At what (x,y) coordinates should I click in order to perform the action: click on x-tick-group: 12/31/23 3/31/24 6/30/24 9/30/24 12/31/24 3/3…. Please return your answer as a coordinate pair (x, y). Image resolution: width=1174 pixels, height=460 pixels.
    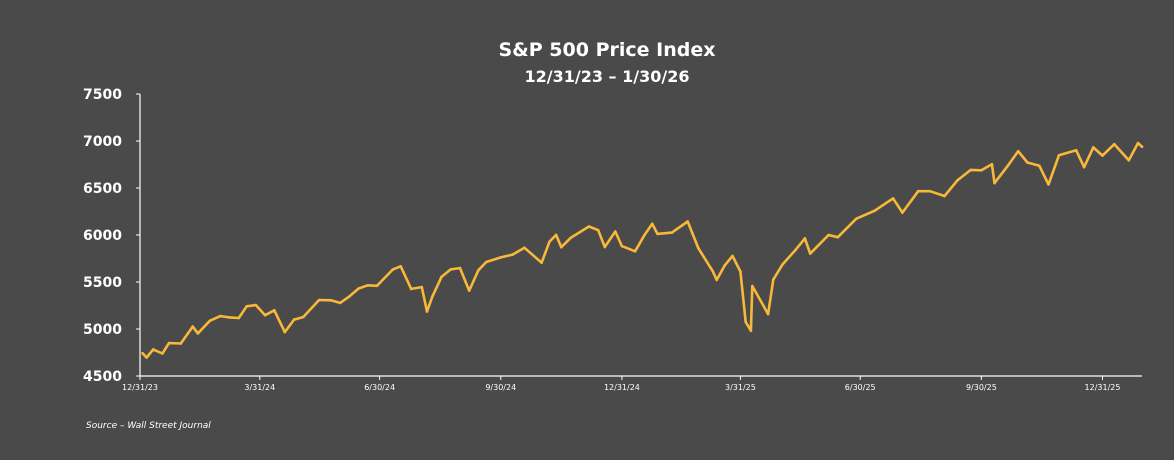
    Looking at the image, I should click on (621, 384).